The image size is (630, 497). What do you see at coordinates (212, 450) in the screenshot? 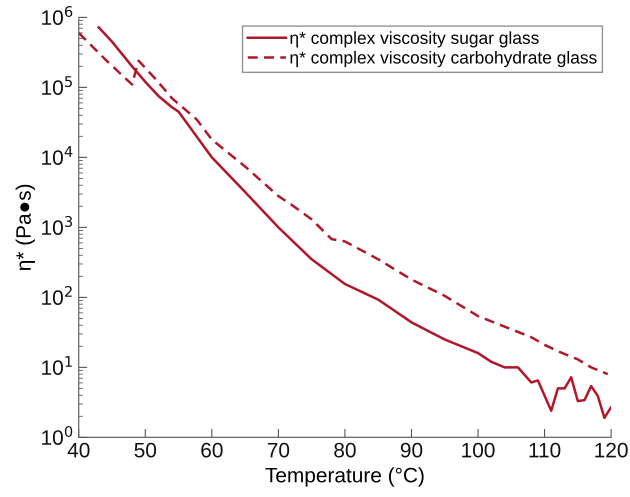
I see `x-tick-label: 60` at bounding box center [212, 450].